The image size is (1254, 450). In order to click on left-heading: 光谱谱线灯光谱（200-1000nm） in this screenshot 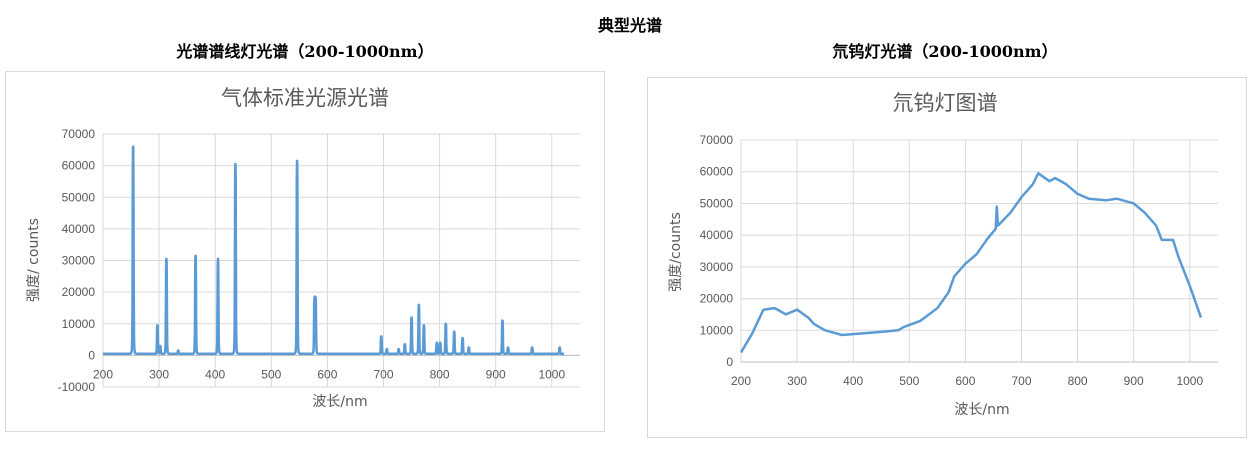, I will do `click(305, 51)`.